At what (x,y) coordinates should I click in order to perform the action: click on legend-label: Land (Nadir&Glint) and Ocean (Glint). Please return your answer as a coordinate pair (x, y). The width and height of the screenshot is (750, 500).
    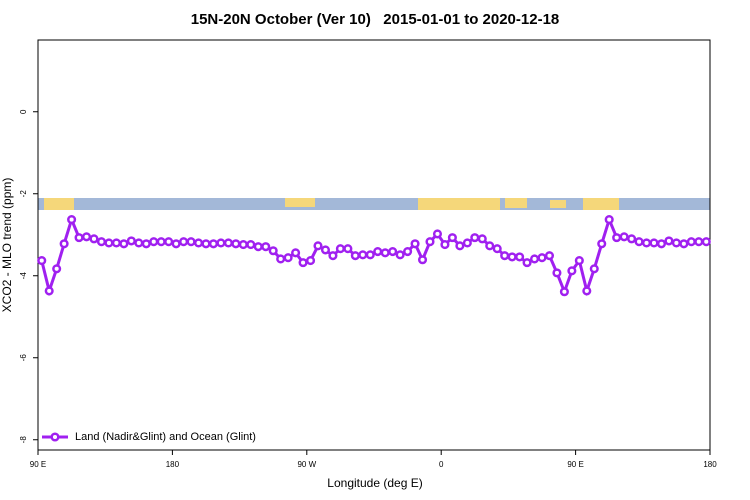
    Looking at the image, I should click on (165, 437).